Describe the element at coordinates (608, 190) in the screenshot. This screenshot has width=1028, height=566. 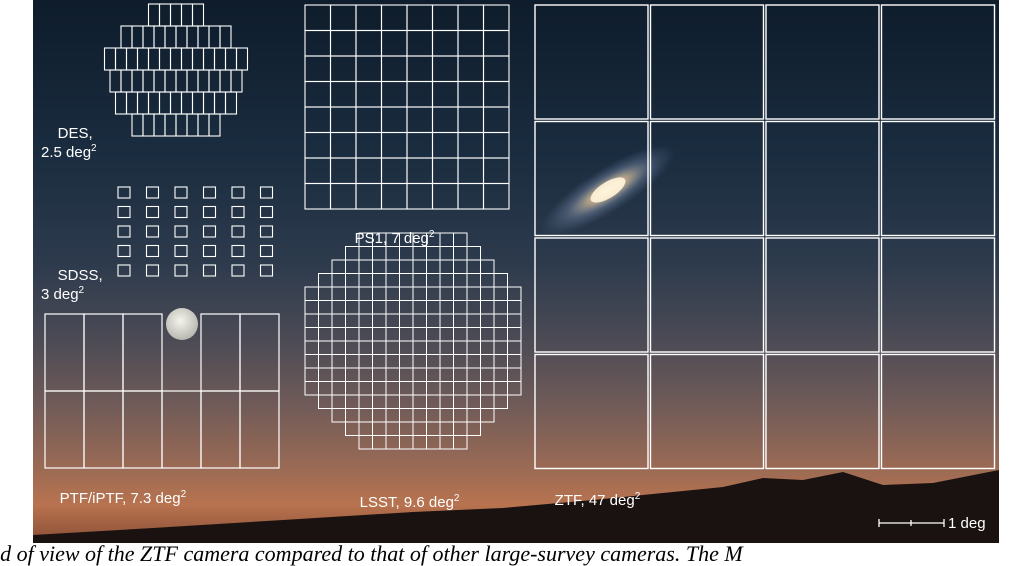
I see `andromeda-galaxy` at that location.